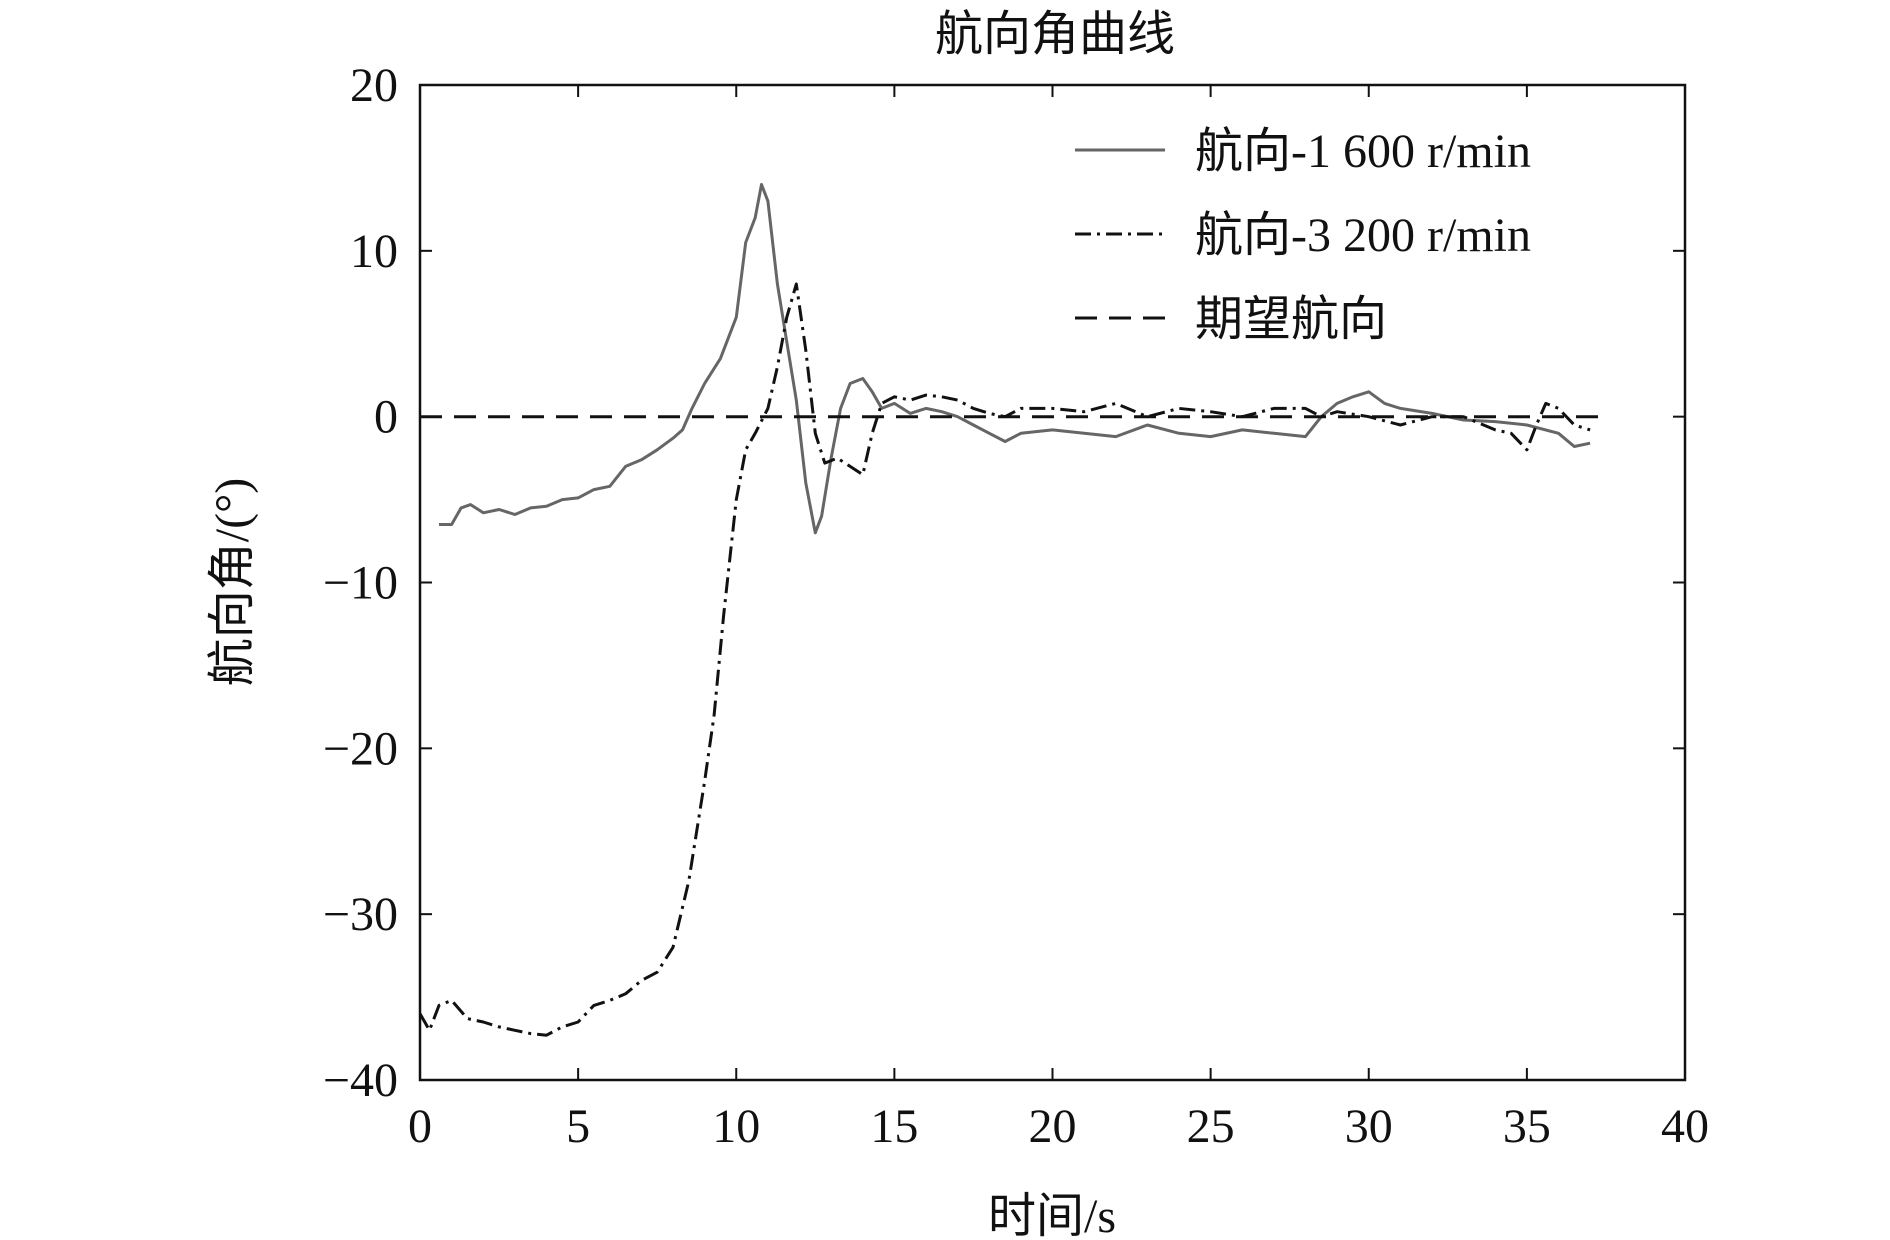  I want to click on y-tick-labels: 20 10 0 −10 −20 −30 −40, so click(360, 583).